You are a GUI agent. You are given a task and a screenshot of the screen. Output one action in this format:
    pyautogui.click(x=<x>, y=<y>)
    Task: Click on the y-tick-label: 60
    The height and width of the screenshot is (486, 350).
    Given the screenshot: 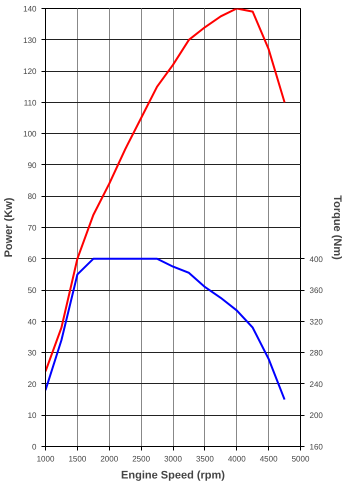 What is the action you would take?
    pyautogui.click(x=33, y=259)
    